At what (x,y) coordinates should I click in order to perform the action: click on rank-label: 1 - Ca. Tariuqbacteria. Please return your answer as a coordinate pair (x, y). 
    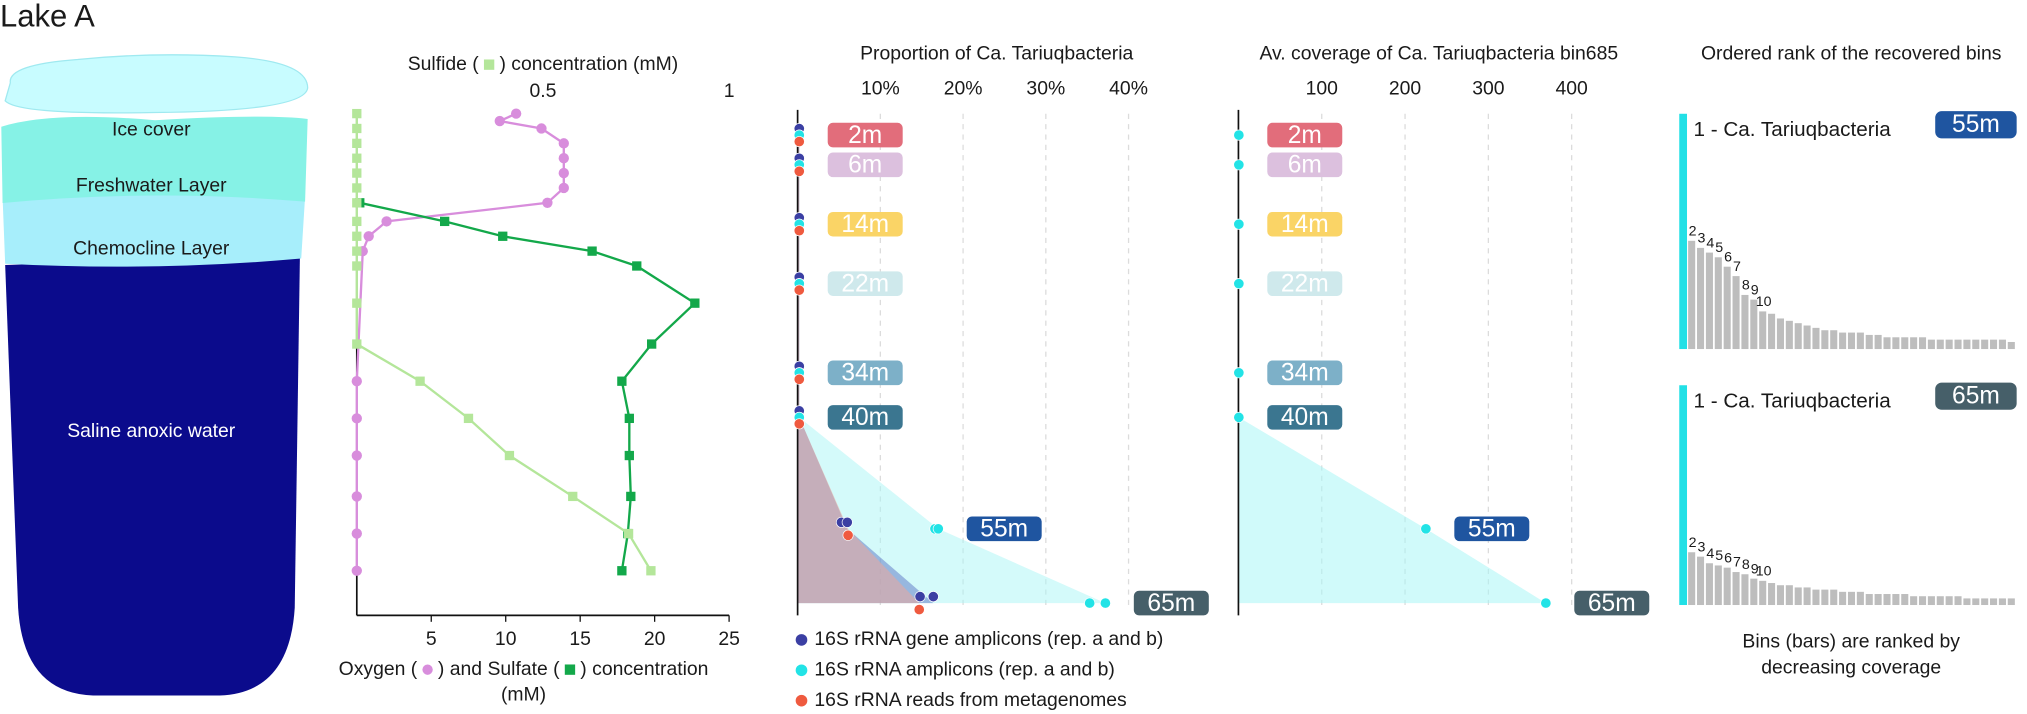
    Looking at the image, I should click on (1792, 129).